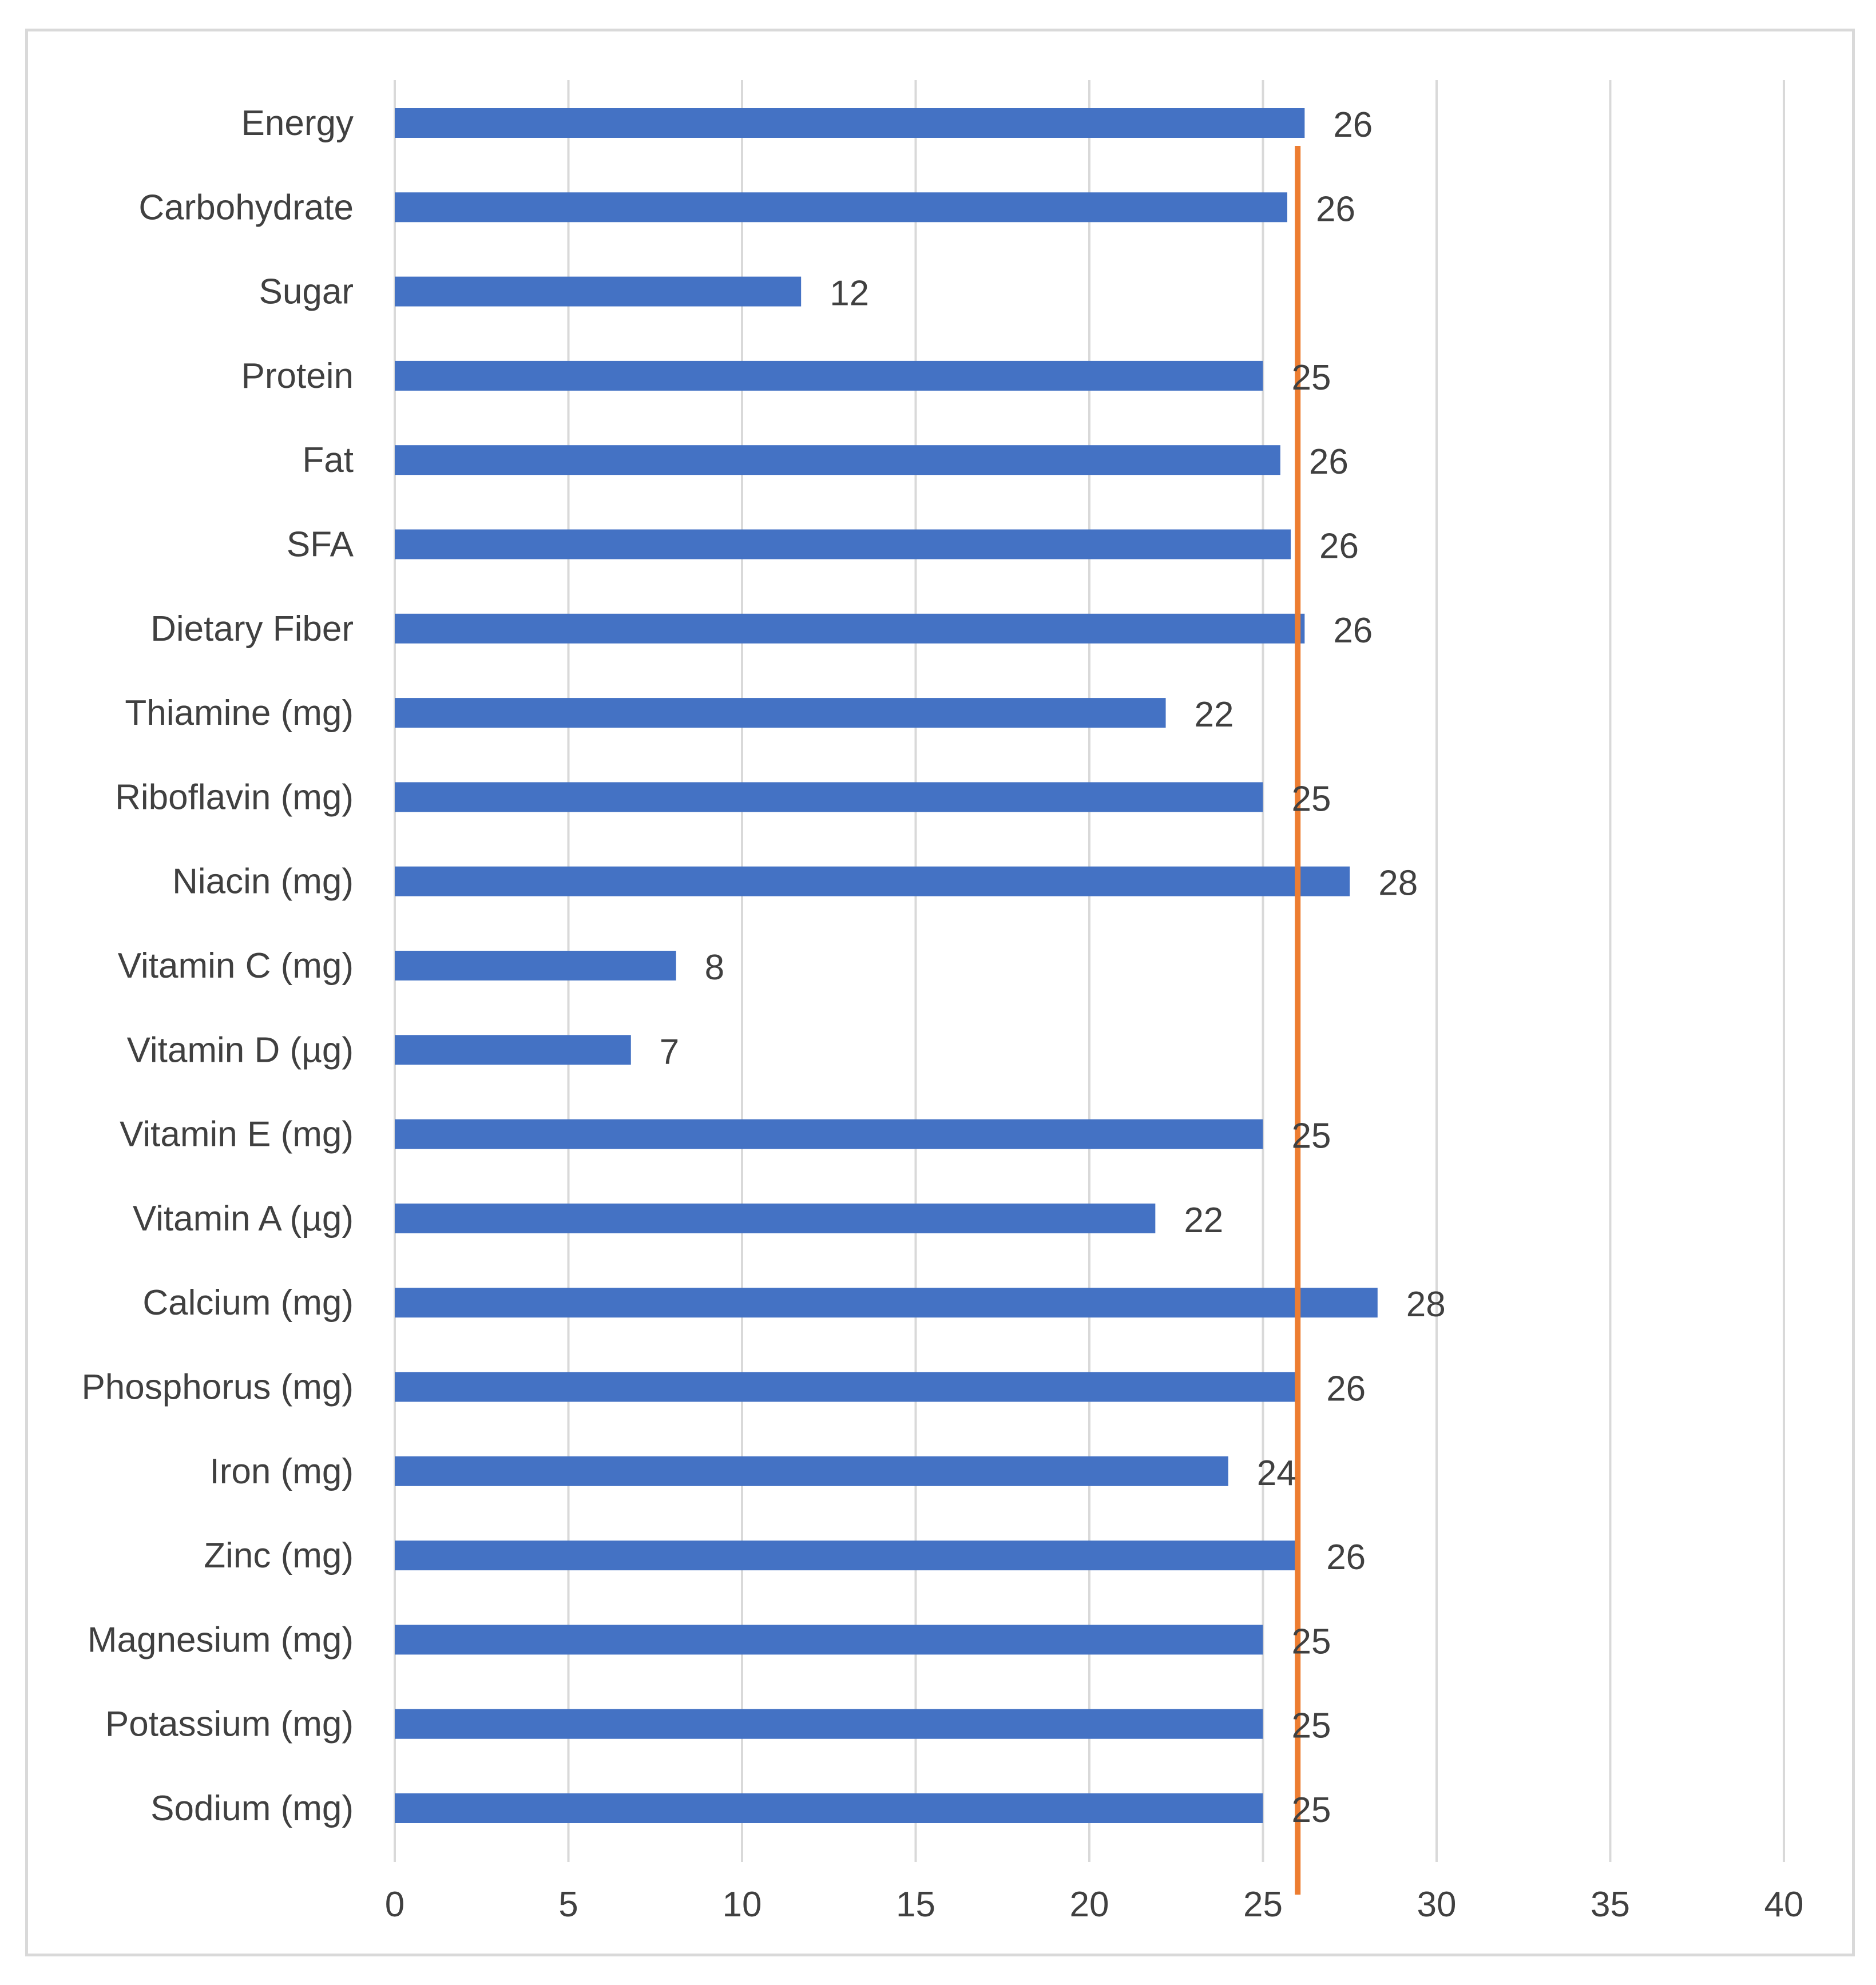  What do you see at coordinates (298, 376) in the screenshot?
I see `category-label: Protein` at bounding box center [298, 376].